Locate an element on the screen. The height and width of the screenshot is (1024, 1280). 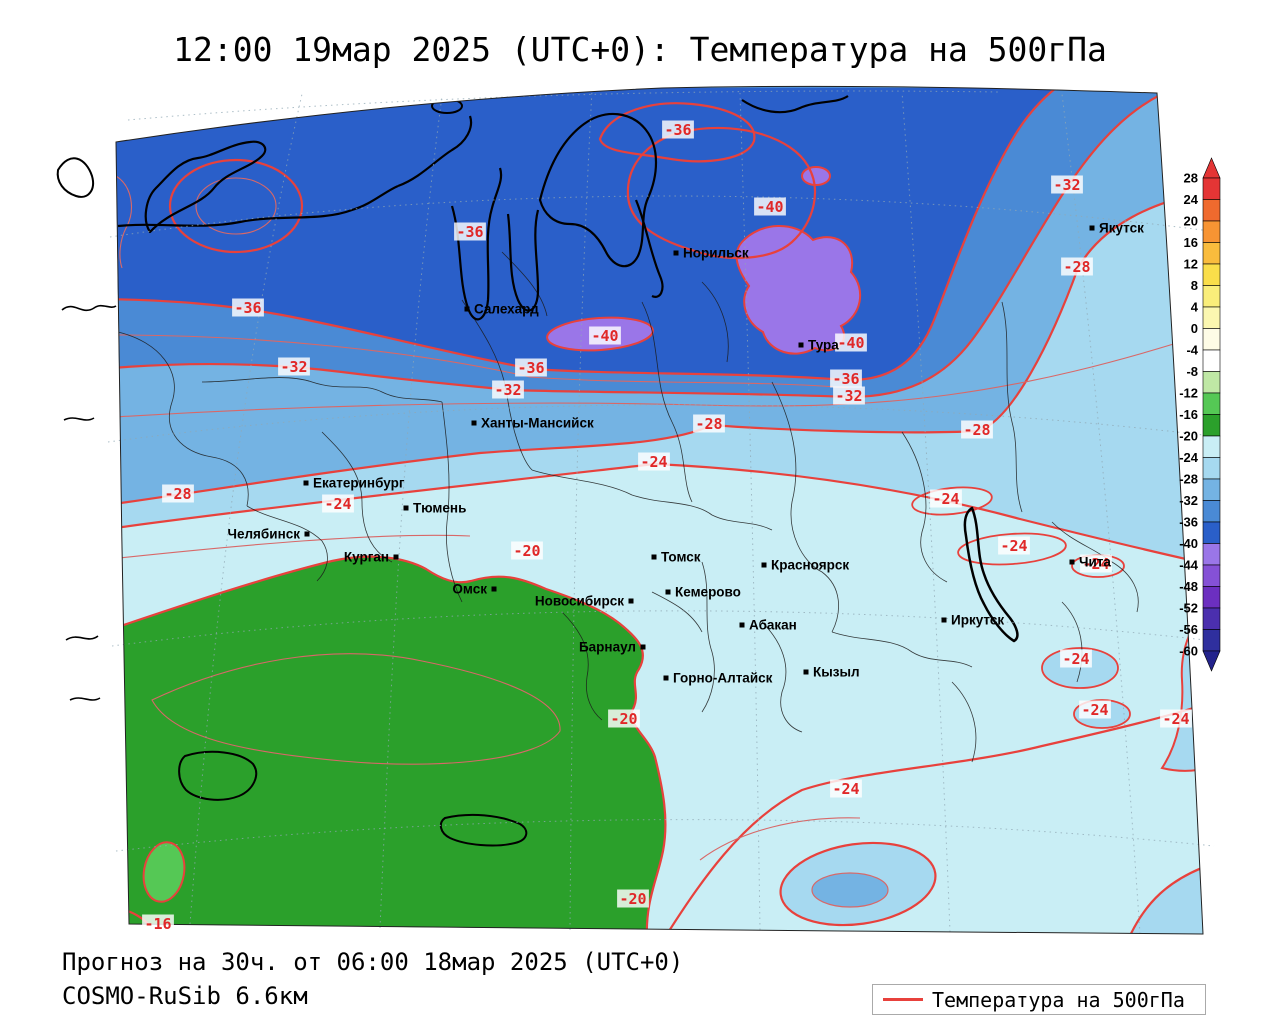
colorbar-tick: -44 is located at coordinates (1189, 565).